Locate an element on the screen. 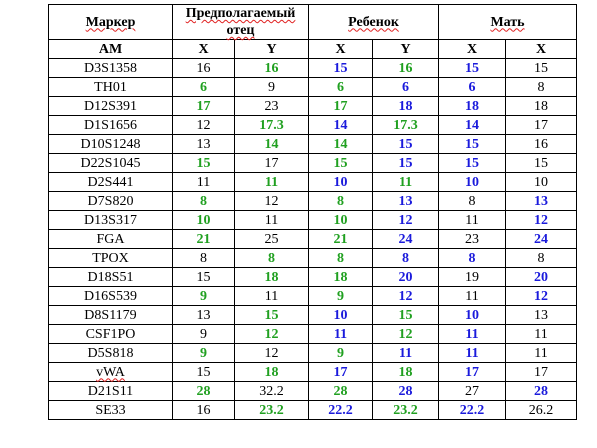 The width and height of the screenshot is (597, 448). marker-cell: TH01 is located at coordinates (110, 87).